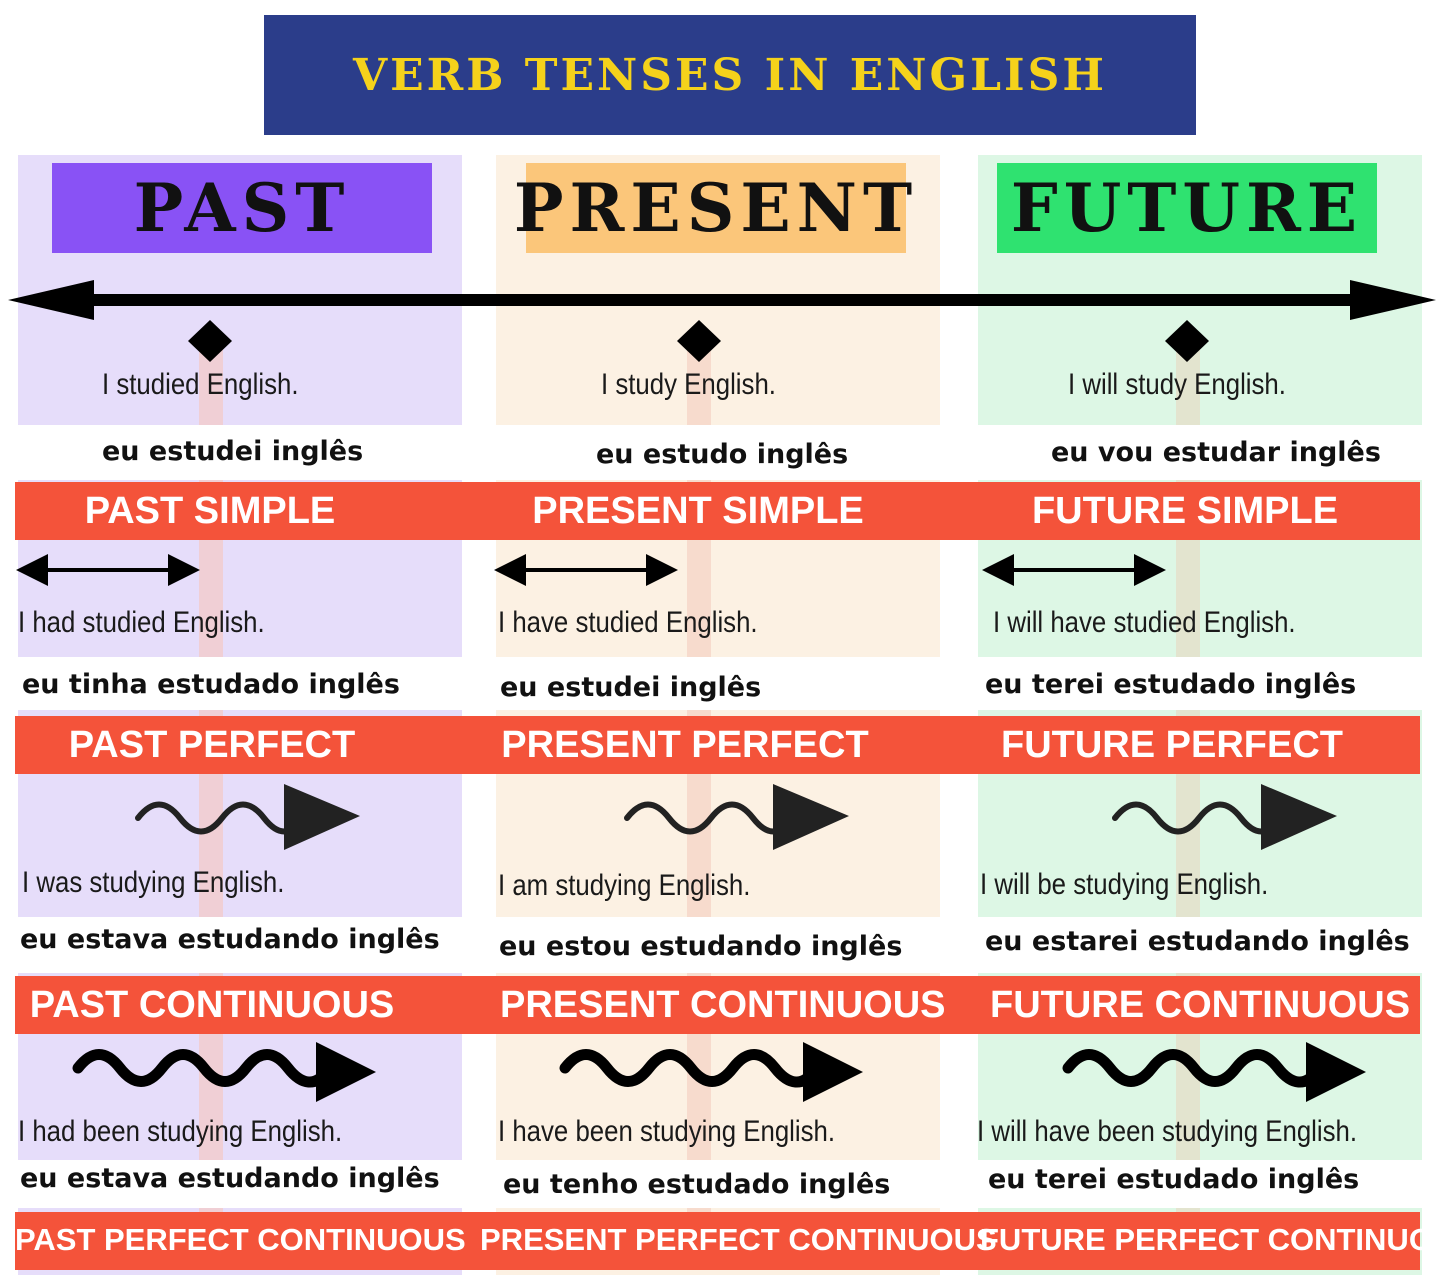 The image size is (1440, 1281). What do you see at coordinates (210, 341) in the screenshot?
I see `past-marker-icon` at bounding box center [210, 341].